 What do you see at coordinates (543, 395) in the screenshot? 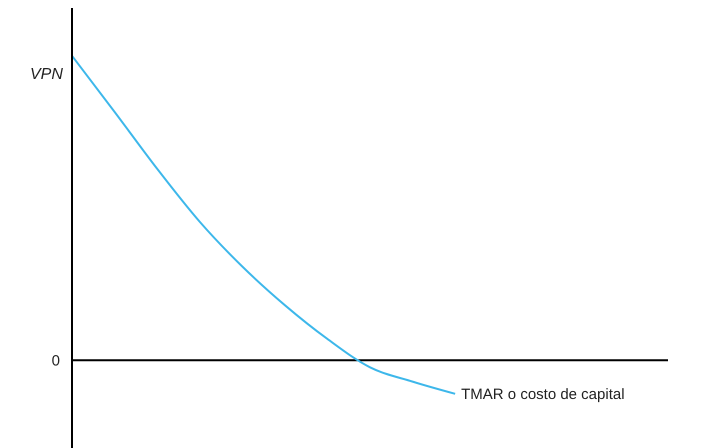
I see `x-axis-title: TMAR o costo de capital` at bounding box center [543, 395].